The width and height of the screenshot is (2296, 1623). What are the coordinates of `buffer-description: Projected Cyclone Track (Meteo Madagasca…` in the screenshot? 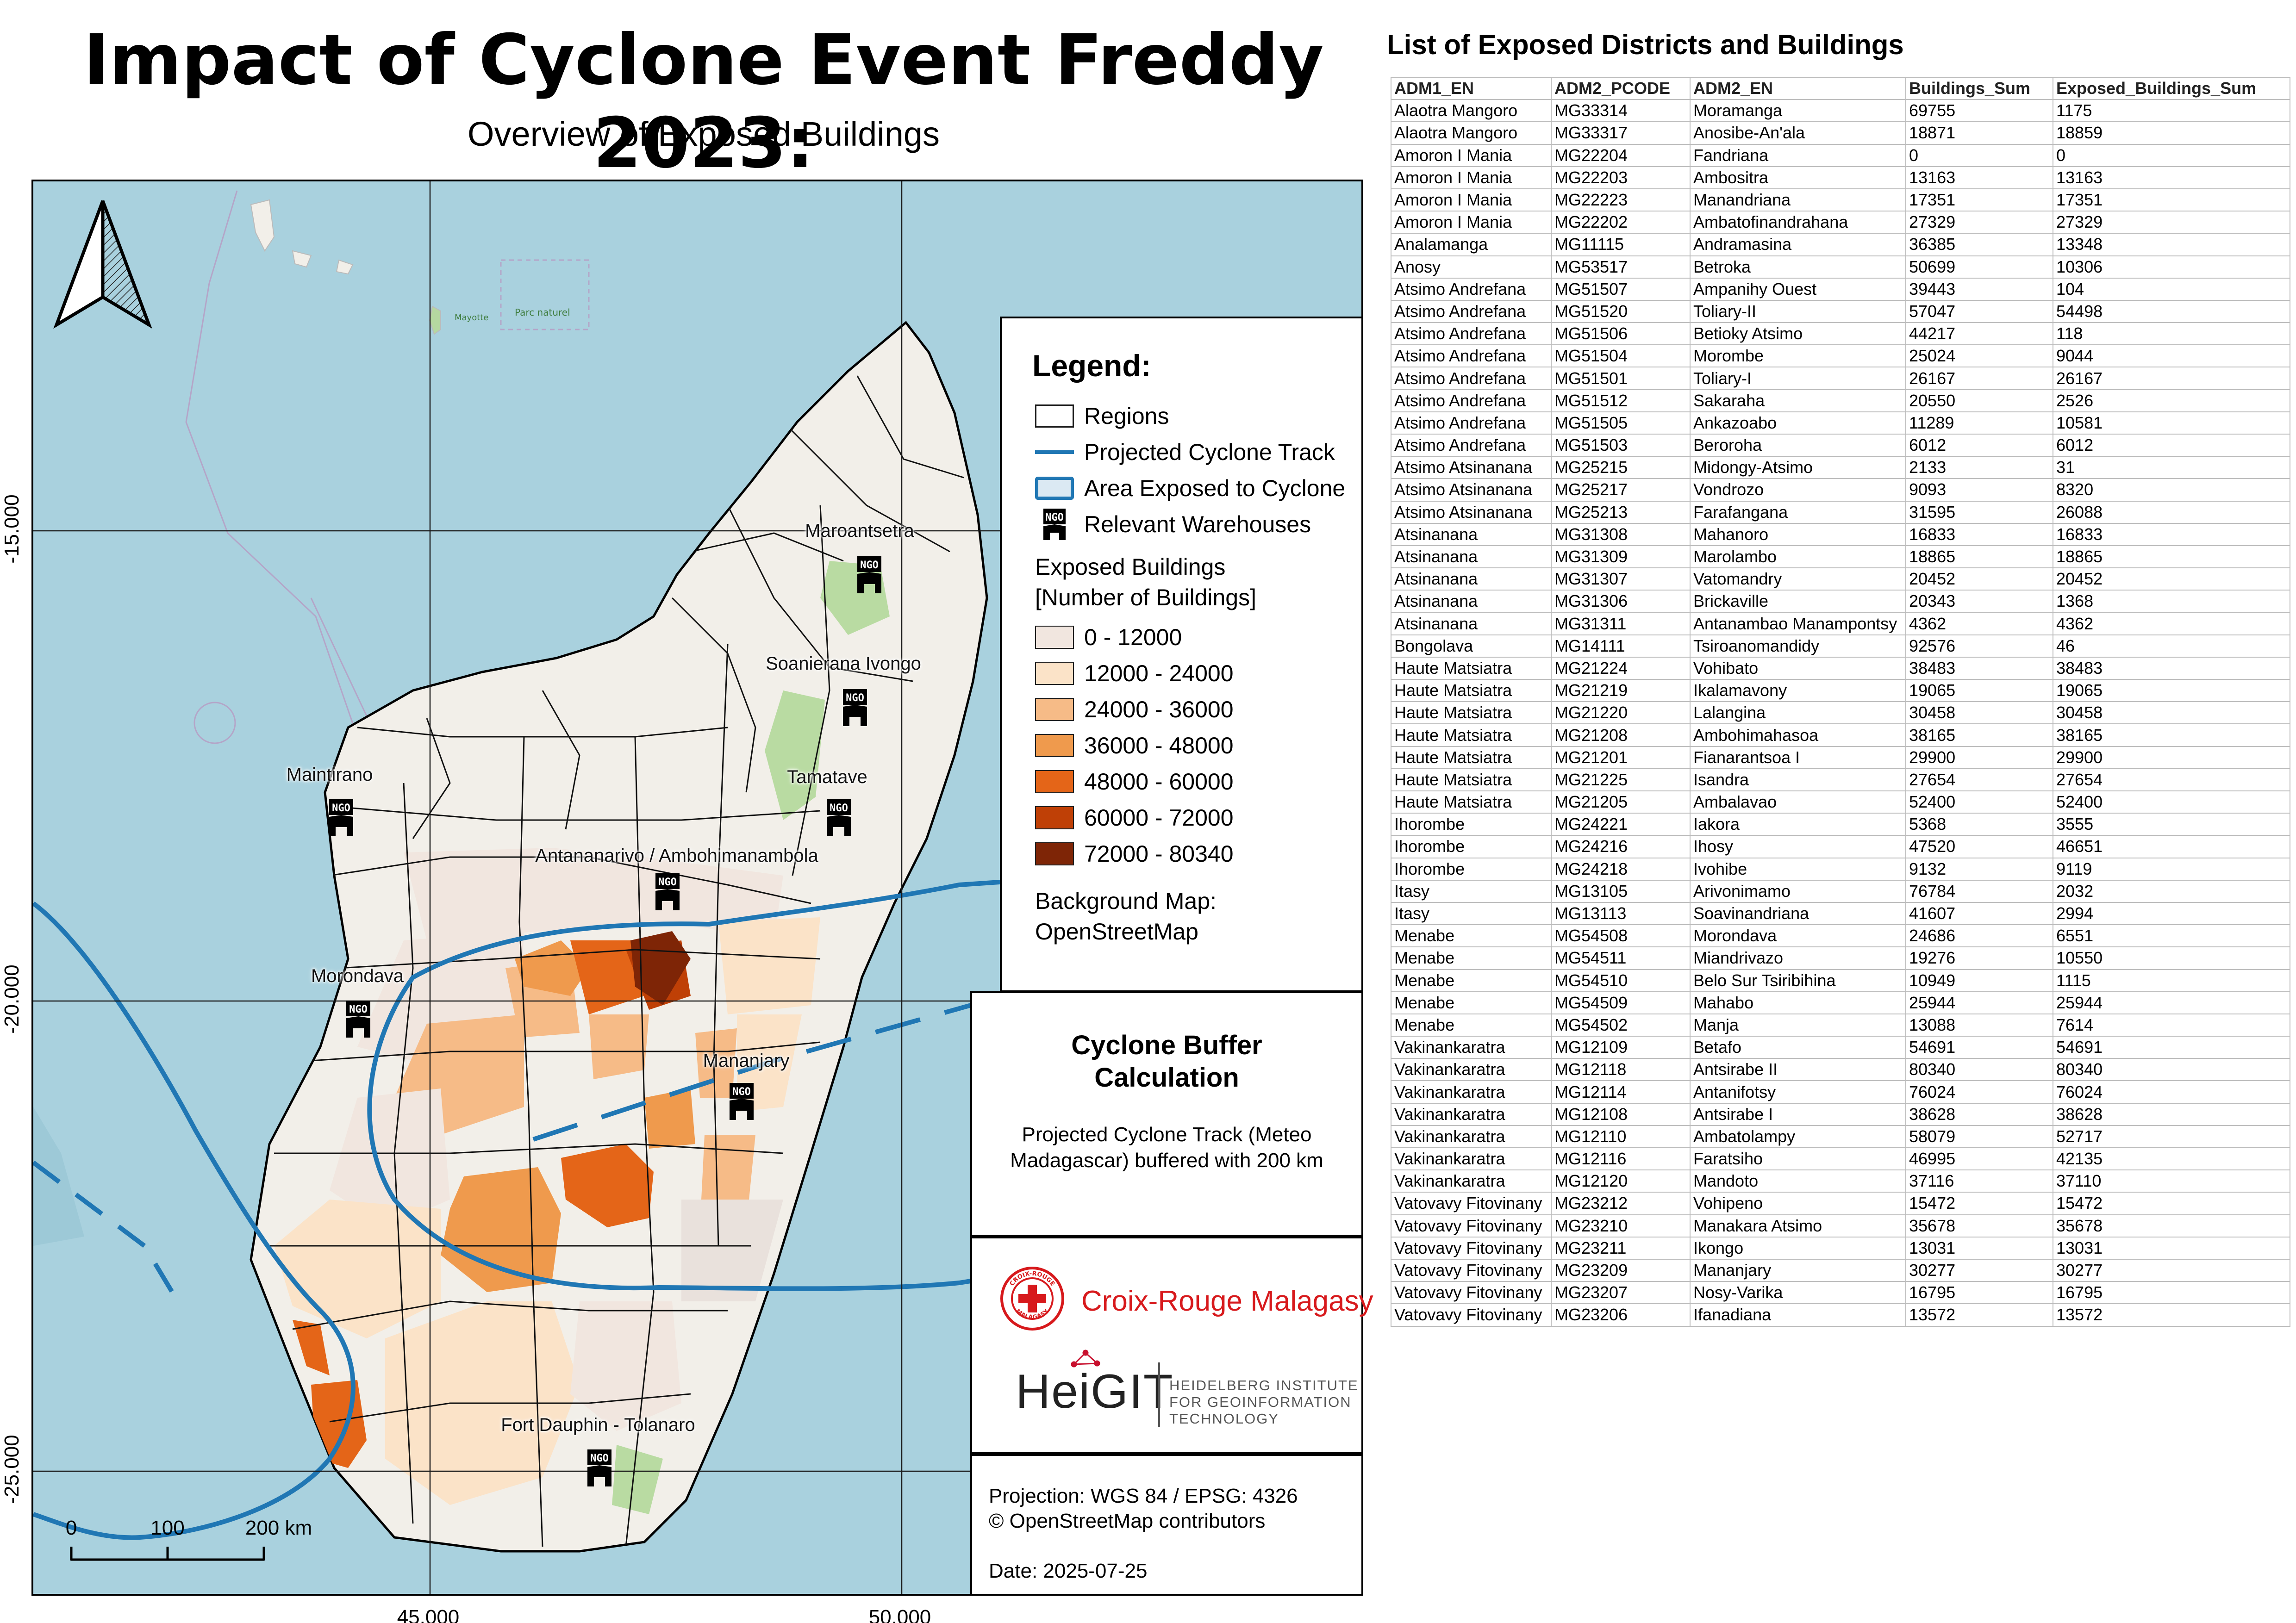 It's located at (1166, 1147).